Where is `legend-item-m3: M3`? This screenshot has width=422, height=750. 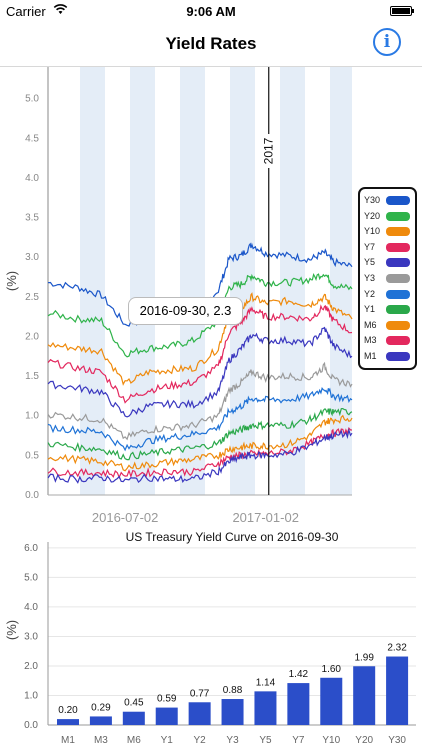
legend-item-m3: M3 is located at coordinates (387, 341).